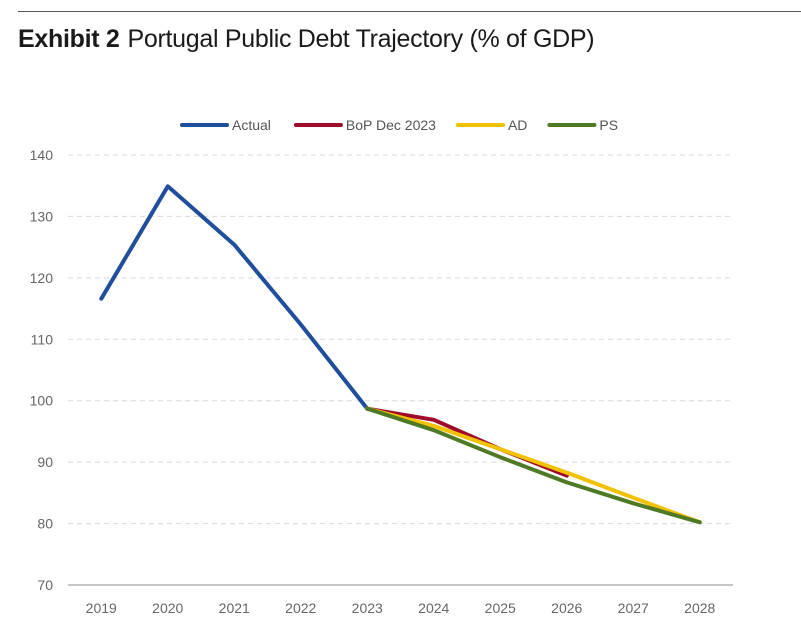 The width and height of the screenshot is (801, 644). I want to click on y-tick-label: 70, so click(45, 585).